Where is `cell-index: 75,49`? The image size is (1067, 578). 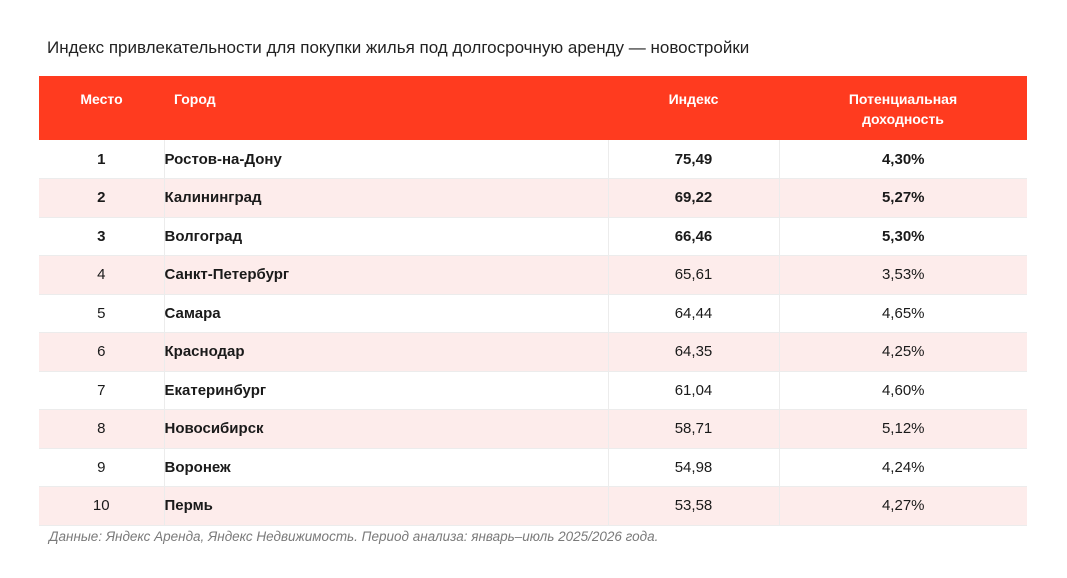
cell-index: 75,49 is located at coordinates (694, 159).